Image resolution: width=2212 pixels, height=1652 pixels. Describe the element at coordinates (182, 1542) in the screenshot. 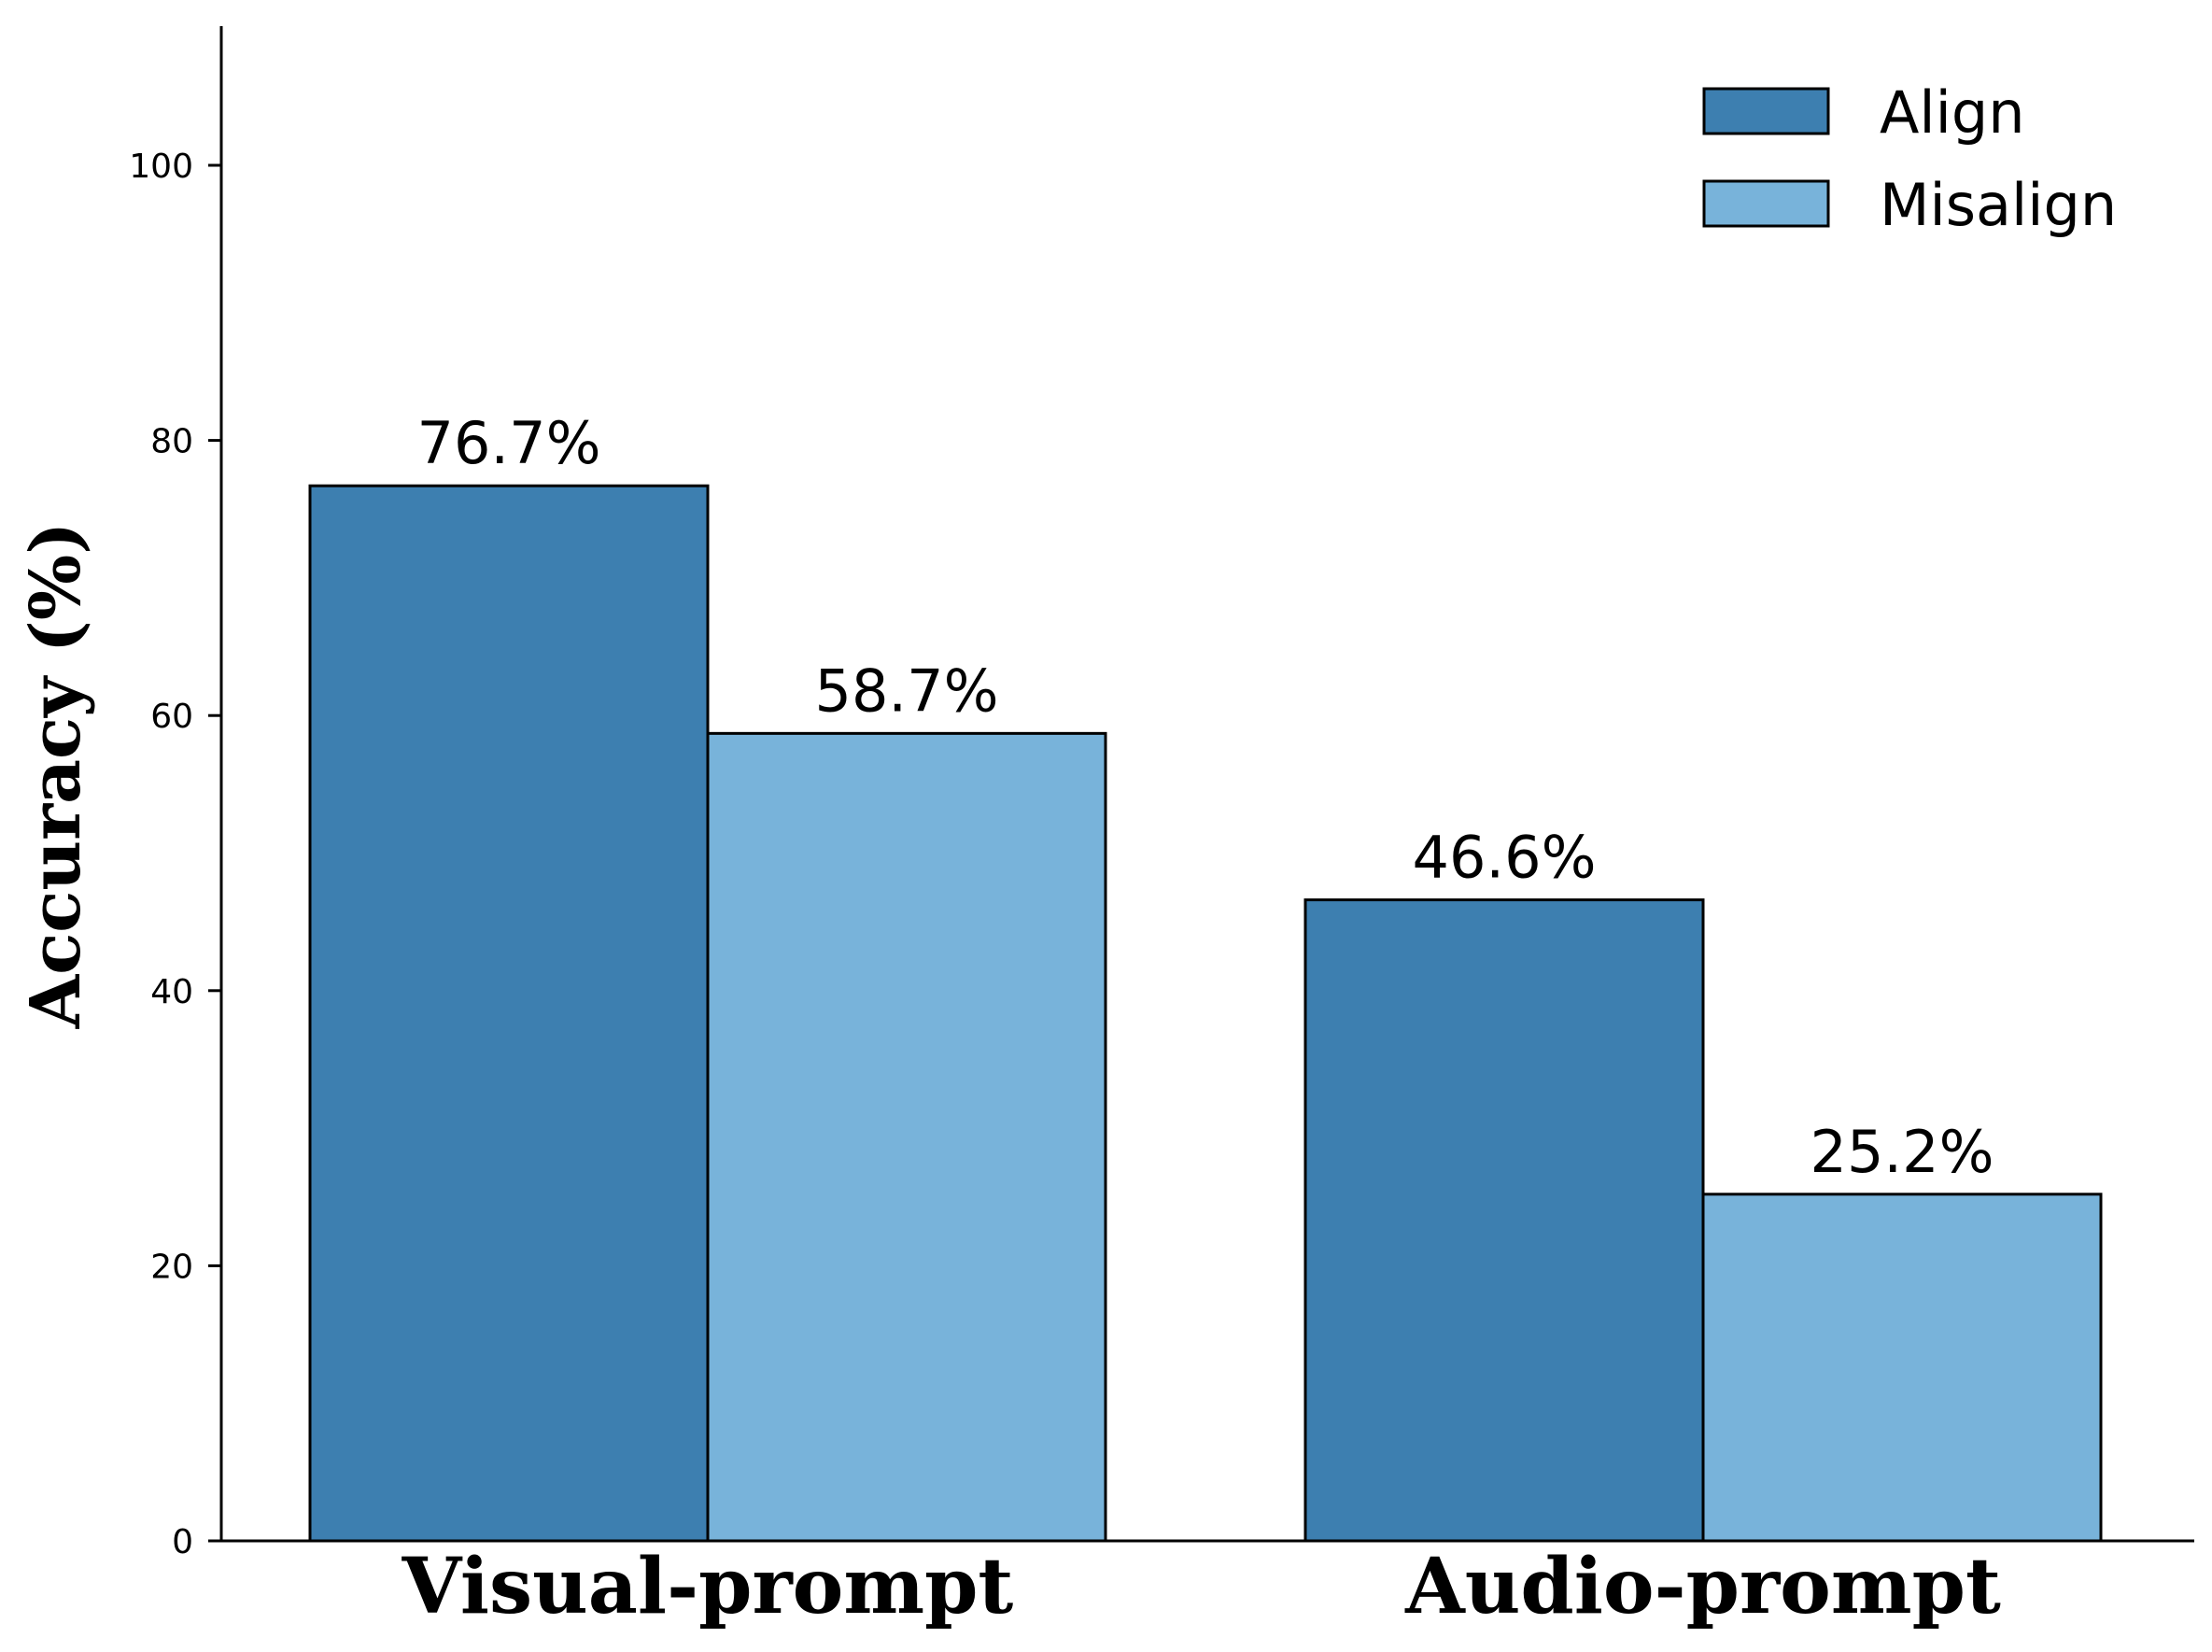

I see `y-tick-label-0: 0` at that location.